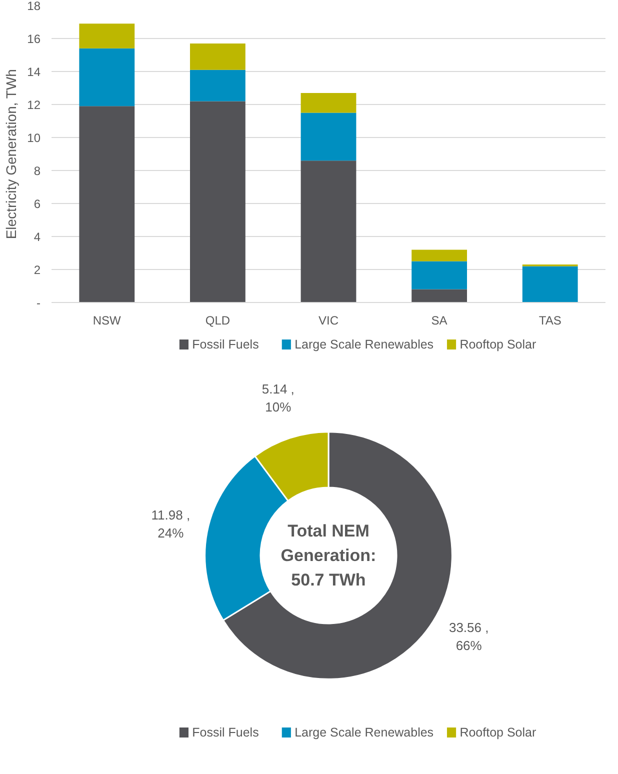 The width and height of the screenshot is (618, 774). What do you see at coordinates (34, 105) in the screenshot?
I see `y-tick-label: 12` at bounding box center [34, 105].